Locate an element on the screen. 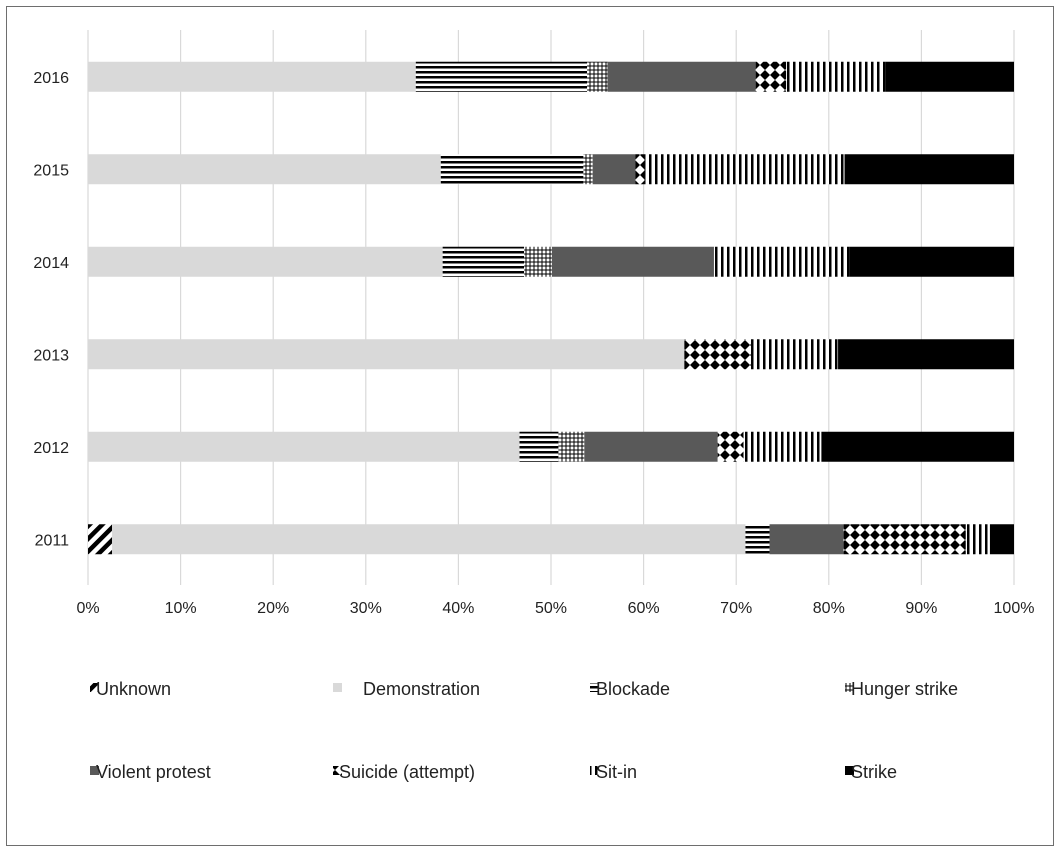 This screenshot has width=1062, height=846. legend-label: Blockade is located at coordinates (633, 689).